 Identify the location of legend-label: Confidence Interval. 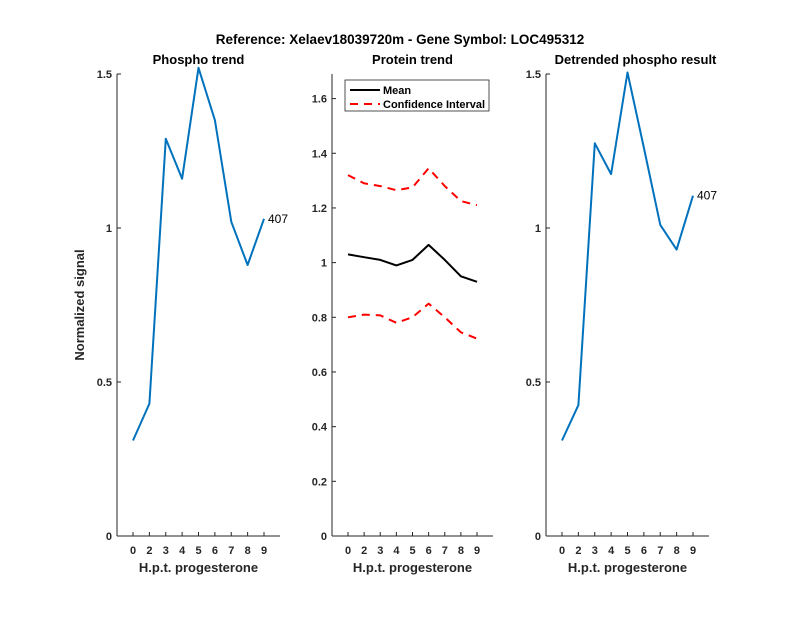
(434, 105).